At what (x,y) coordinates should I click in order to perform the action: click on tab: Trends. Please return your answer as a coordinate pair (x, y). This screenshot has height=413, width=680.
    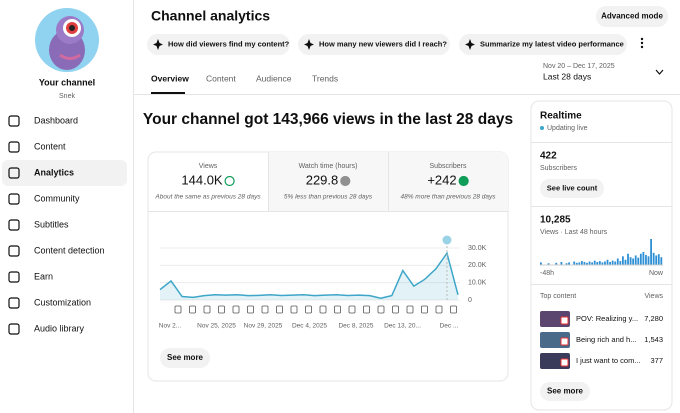
    Looking at the image, I should click on (325, 78).